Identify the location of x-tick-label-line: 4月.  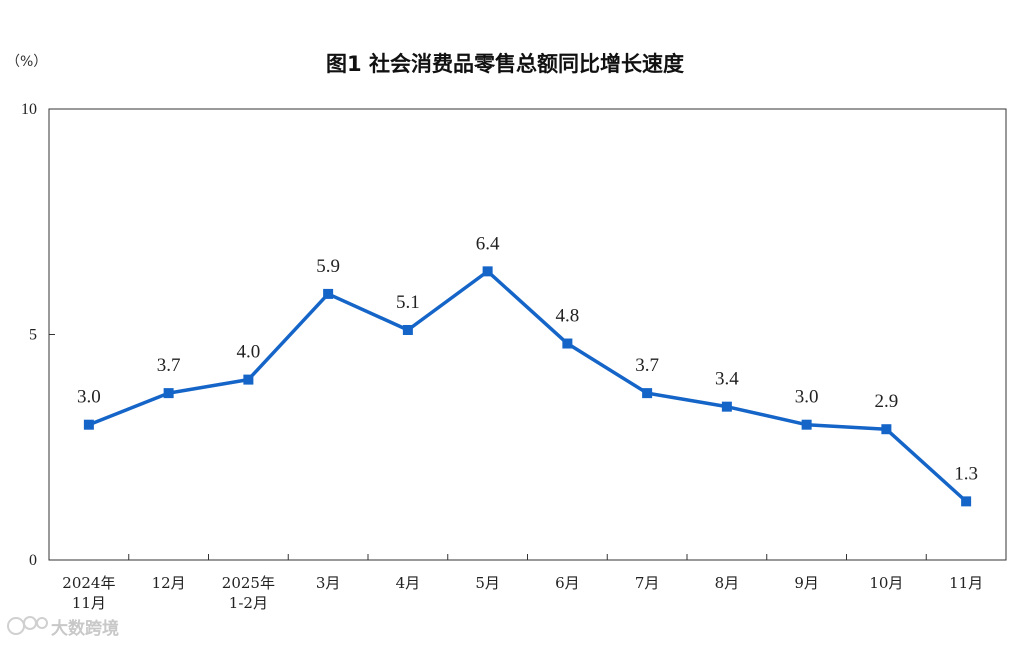
(408, 583).